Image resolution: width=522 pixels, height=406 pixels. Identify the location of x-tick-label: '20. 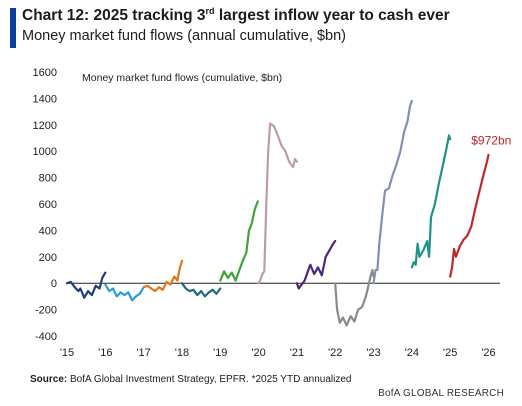
(258, 353).